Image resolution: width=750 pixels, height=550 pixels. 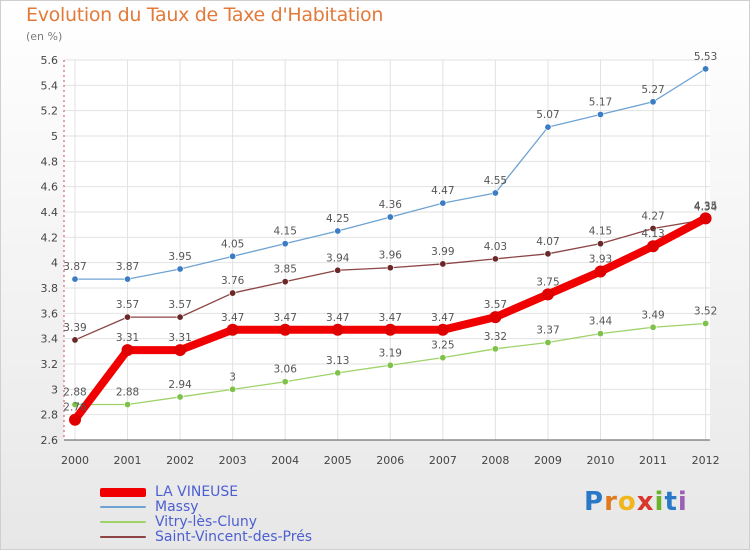 I want to click on y-tick-label: 3.4, so click(x=50, y=339).